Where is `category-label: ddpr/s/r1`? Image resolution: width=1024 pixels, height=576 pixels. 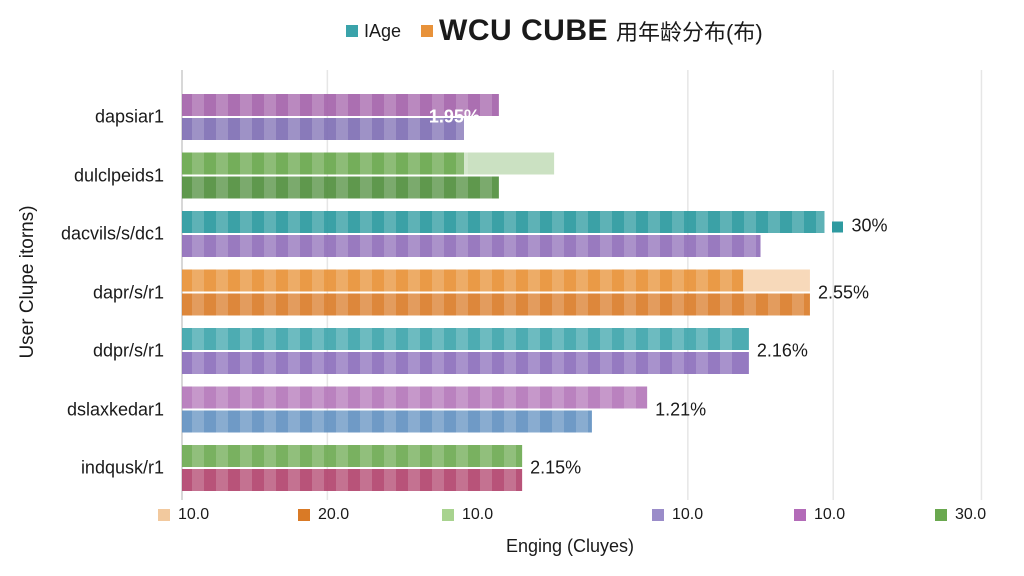 category-label: ddpr/s/r1 is located at coordinates (128, 350).